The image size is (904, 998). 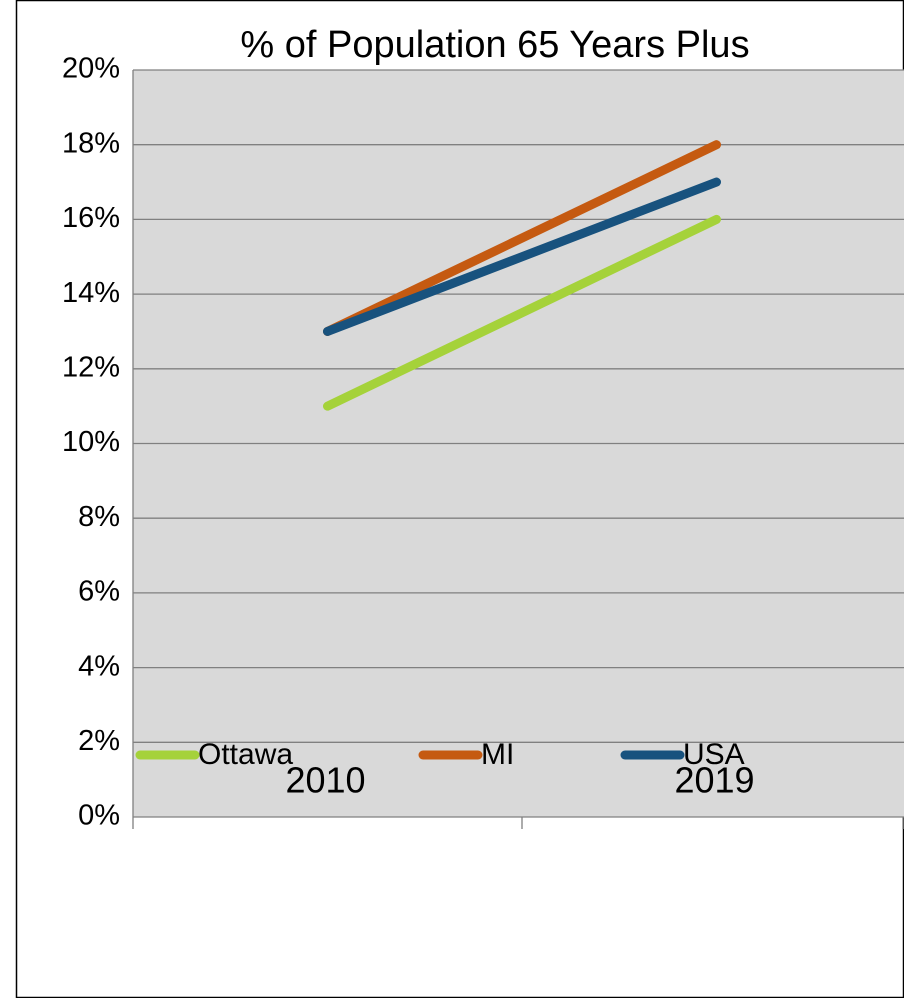 I want to click on y-tick-label: 0%, so click(x=99, y=816).